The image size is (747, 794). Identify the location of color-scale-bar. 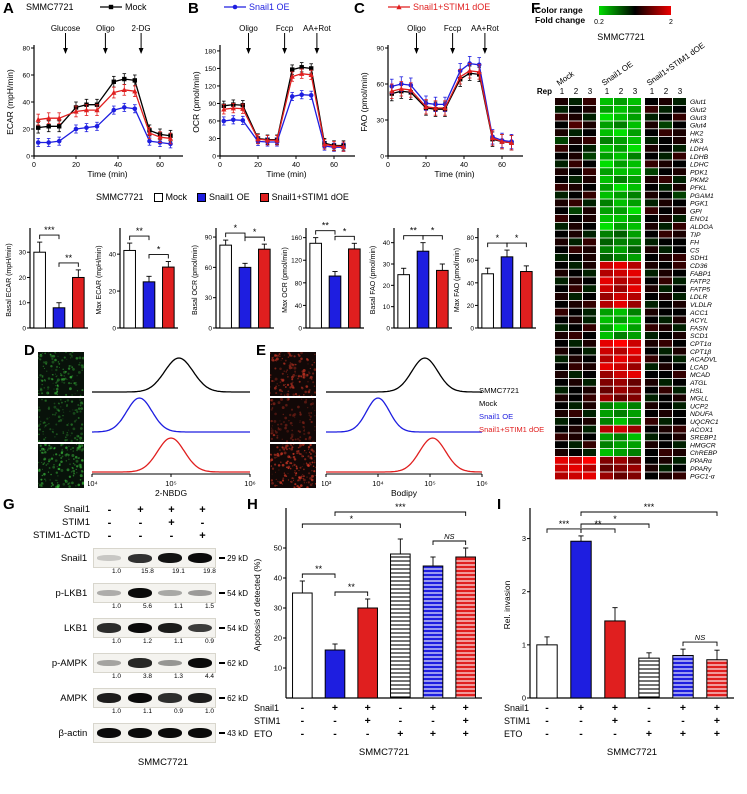
(635, 10).